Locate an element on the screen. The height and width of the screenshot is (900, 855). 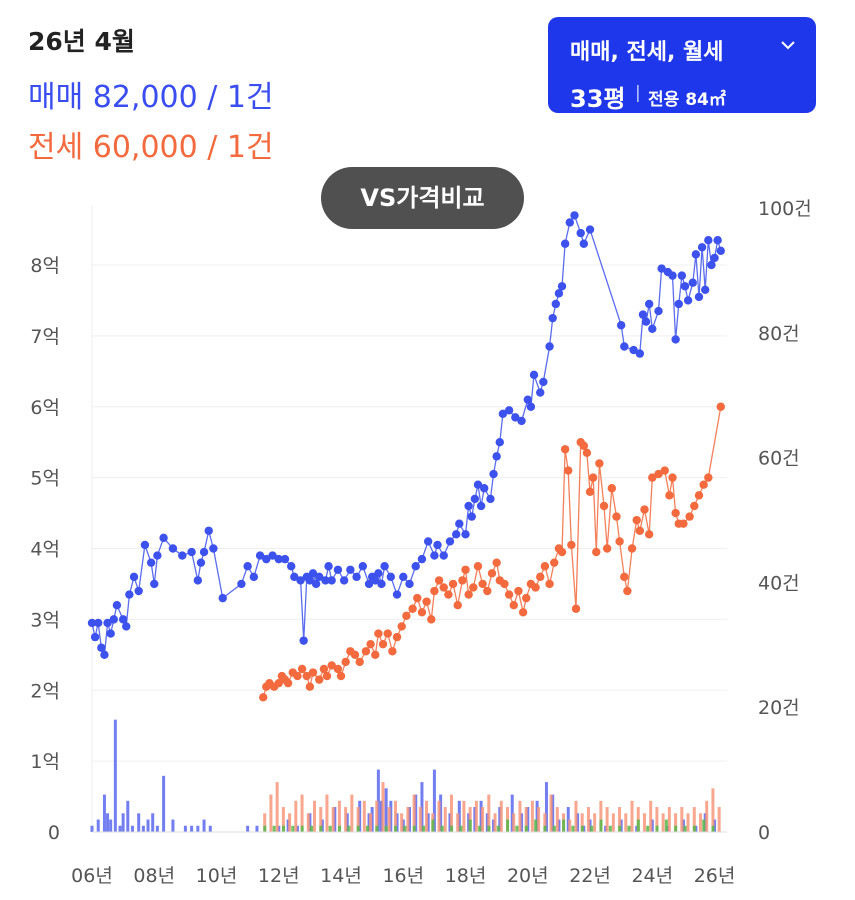
x-tick-label: 18년 is located at coordinates (466, 876).